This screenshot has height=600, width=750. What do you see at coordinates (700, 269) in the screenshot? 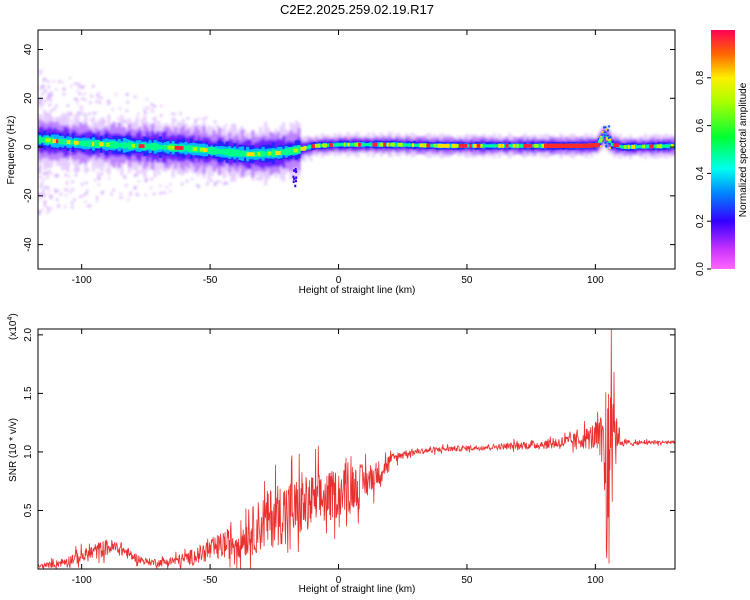
I see `colorbar-tick-label: 0.0` at bounding box center [700, 269].